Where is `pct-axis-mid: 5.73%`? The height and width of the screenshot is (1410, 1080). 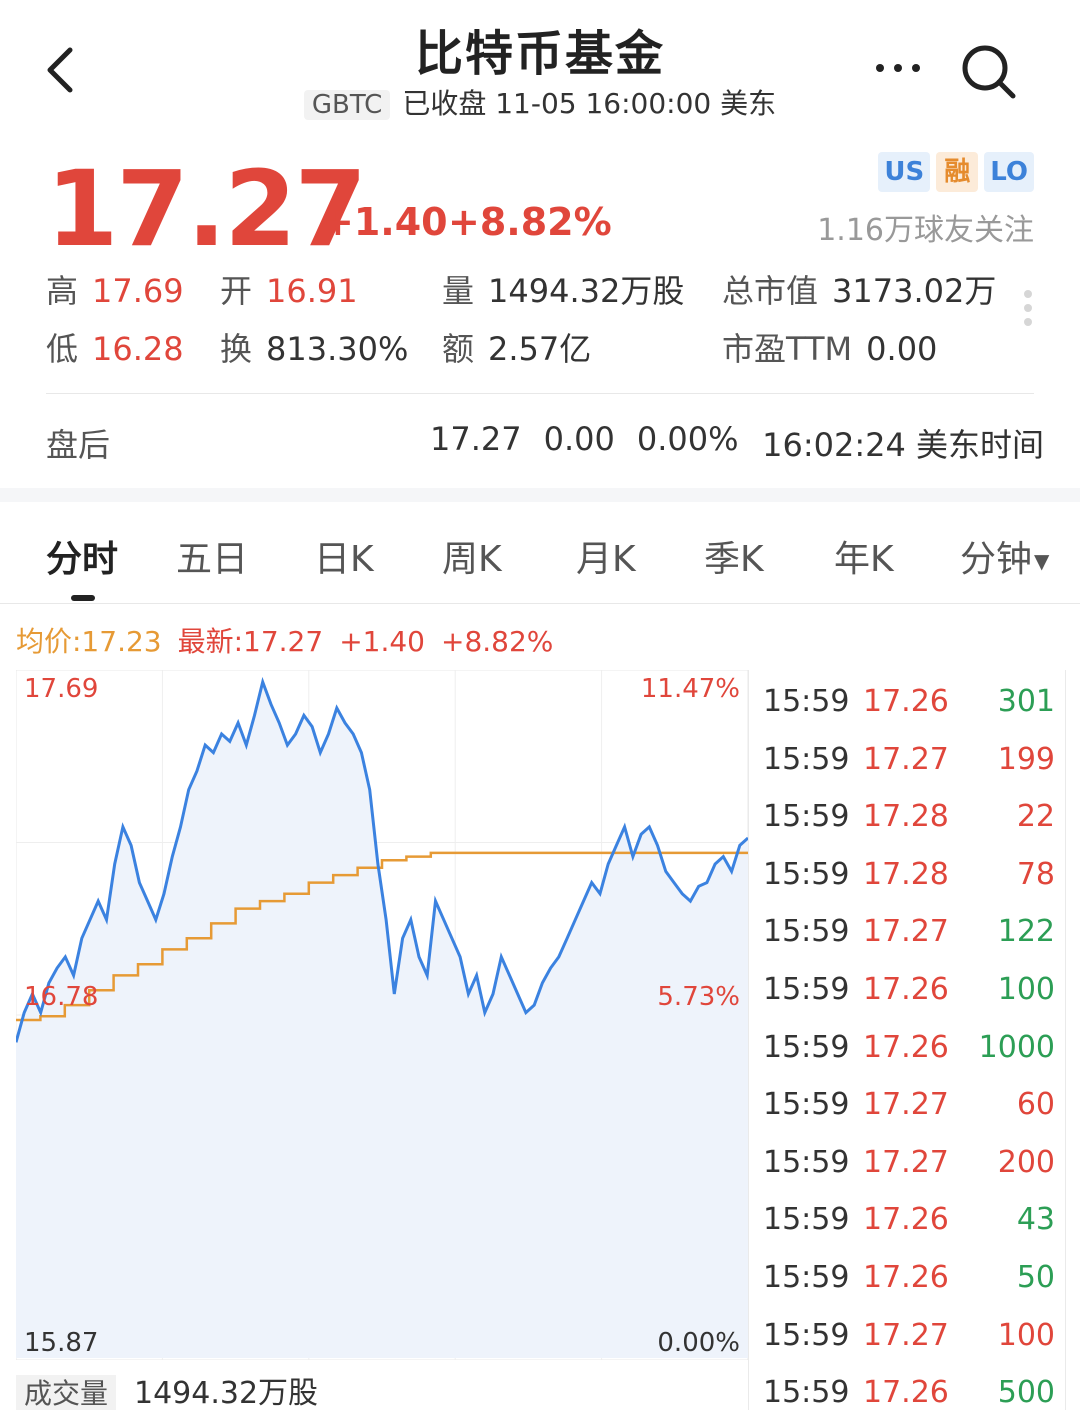
pct-axis-mid: 5.73% is located at coordinates (698, 997).